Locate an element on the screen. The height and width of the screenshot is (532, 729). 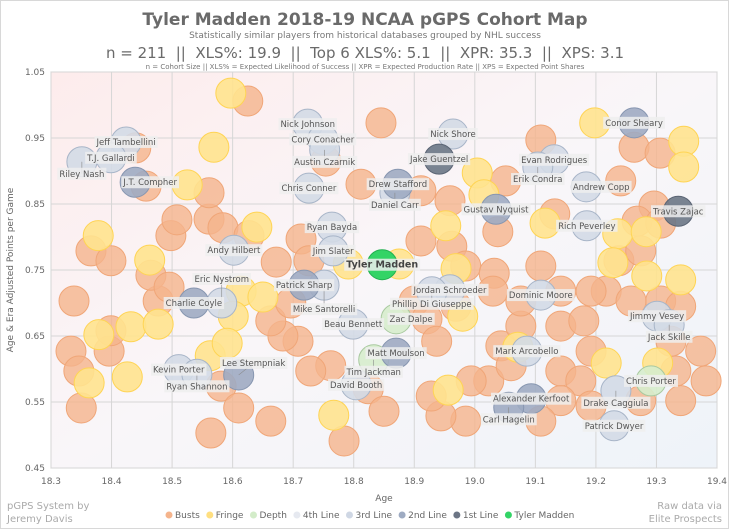
player-label: Evan Rodrigues is located at coordinates (554, 161).